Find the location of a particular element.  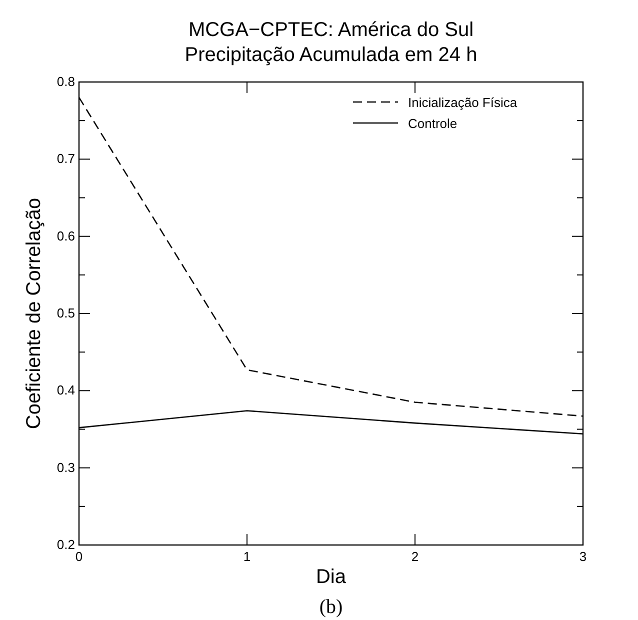

y-tick-label: 0.7 is located at coordinates (65, 158).